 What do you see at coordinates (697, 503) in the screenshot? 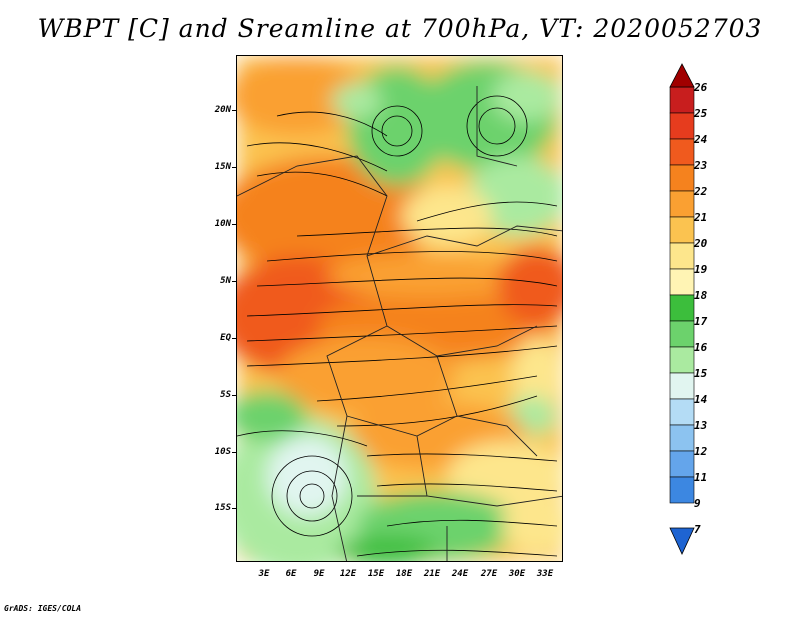
I see `colorbar-label-9: 9` at bounding box center [697, 503].